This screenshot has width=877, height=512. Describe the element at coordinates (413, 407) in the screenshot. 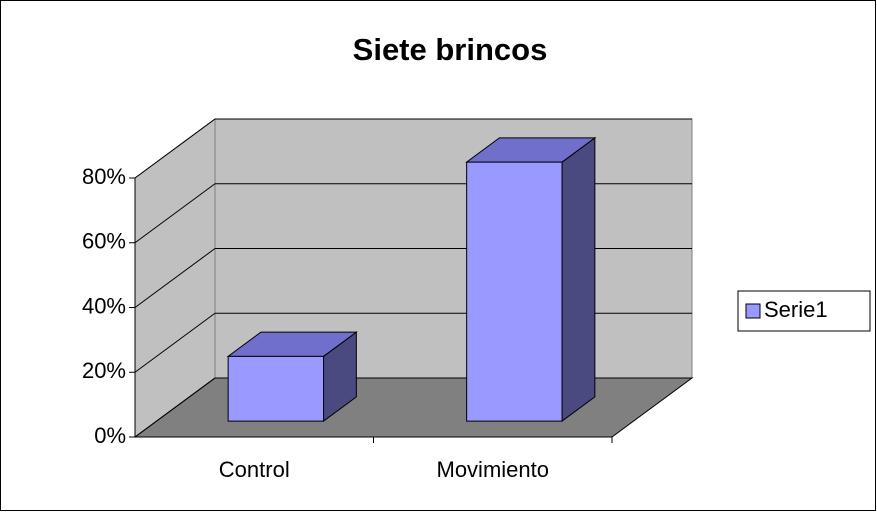

I see `floor` at that location.